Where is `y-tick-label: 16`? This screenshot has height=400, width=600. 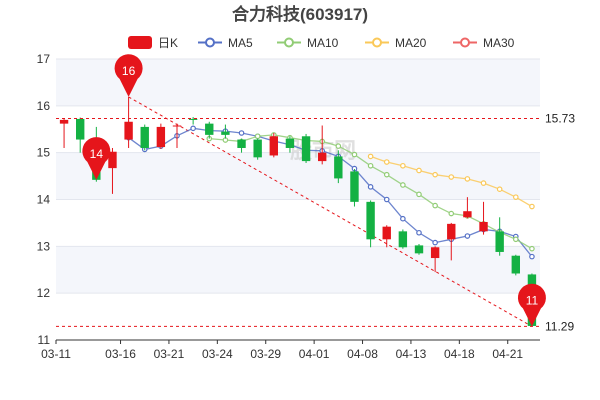
y-tick-label: 16 is located at coordinates (44, 106).